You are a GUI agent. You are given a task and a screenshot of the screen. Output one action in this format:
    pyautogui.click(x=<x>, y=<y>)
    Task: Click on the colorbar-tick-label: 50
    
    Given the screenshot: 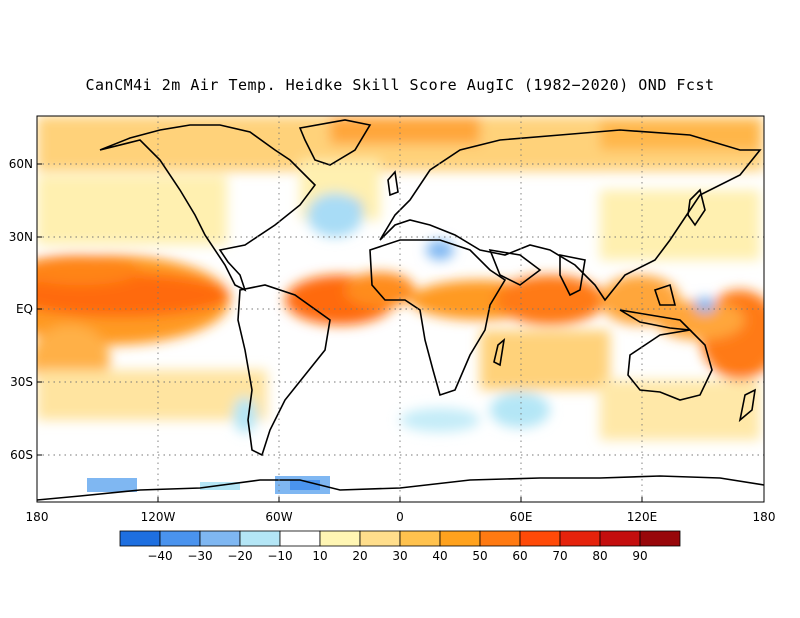 What is the action you would take?
    pyautogui.click(x=479, y=556)
    